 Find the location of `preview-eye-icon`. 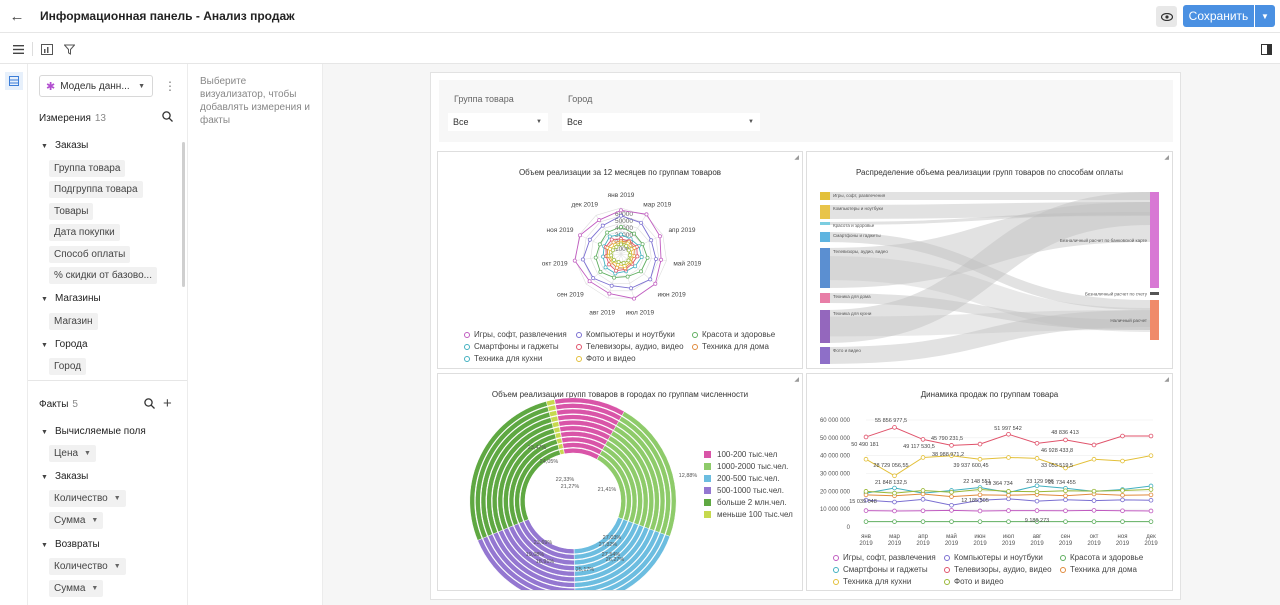

preview-eye-icon is located at coordinates (1166, 16).